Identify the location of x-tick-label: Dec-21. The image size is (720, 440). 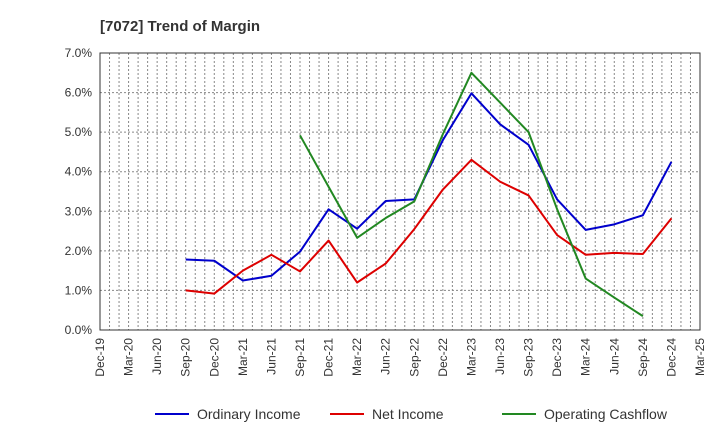
(329, 357).